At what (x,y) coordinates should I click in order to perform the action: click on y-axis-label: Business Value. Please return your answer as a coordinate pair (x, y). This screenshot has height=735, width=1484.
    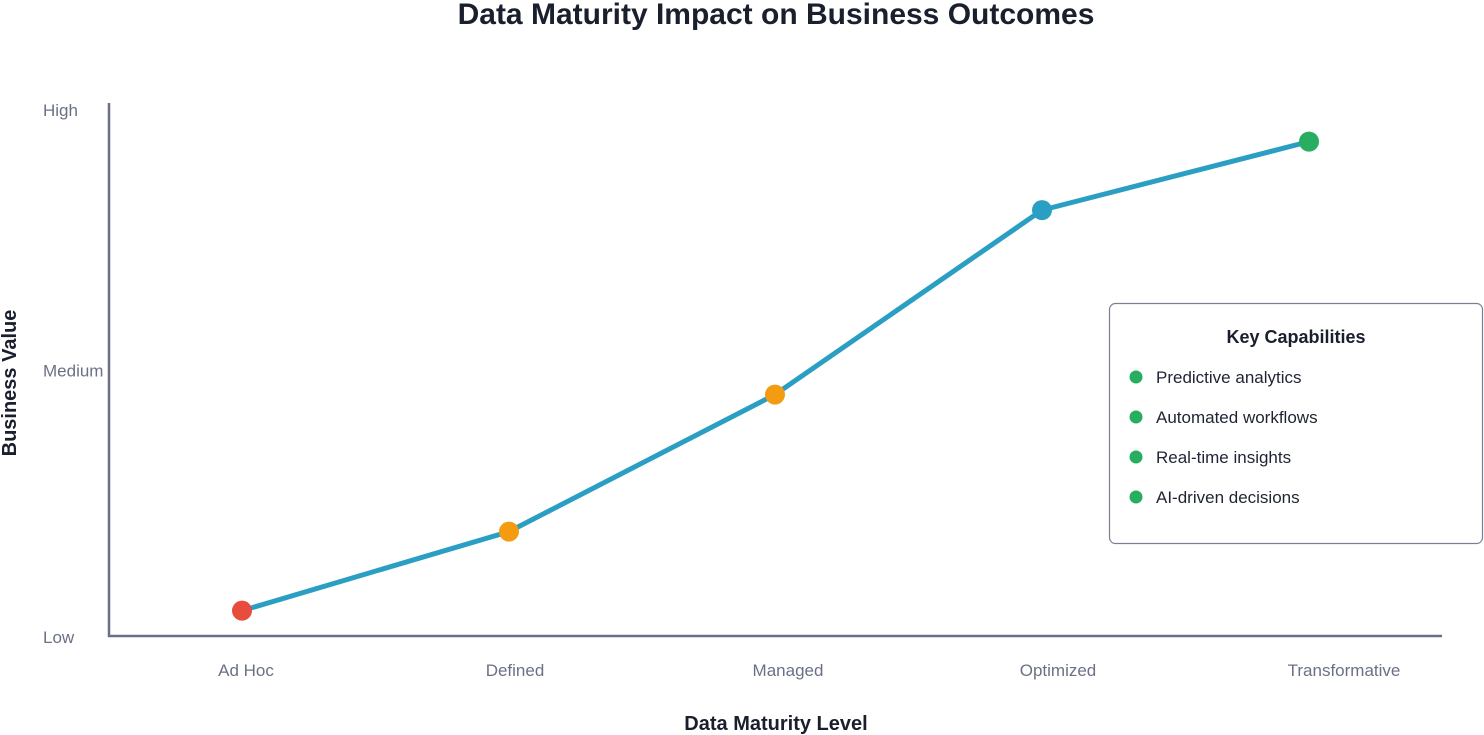
    Looking at the image, I should click on (10, 383).